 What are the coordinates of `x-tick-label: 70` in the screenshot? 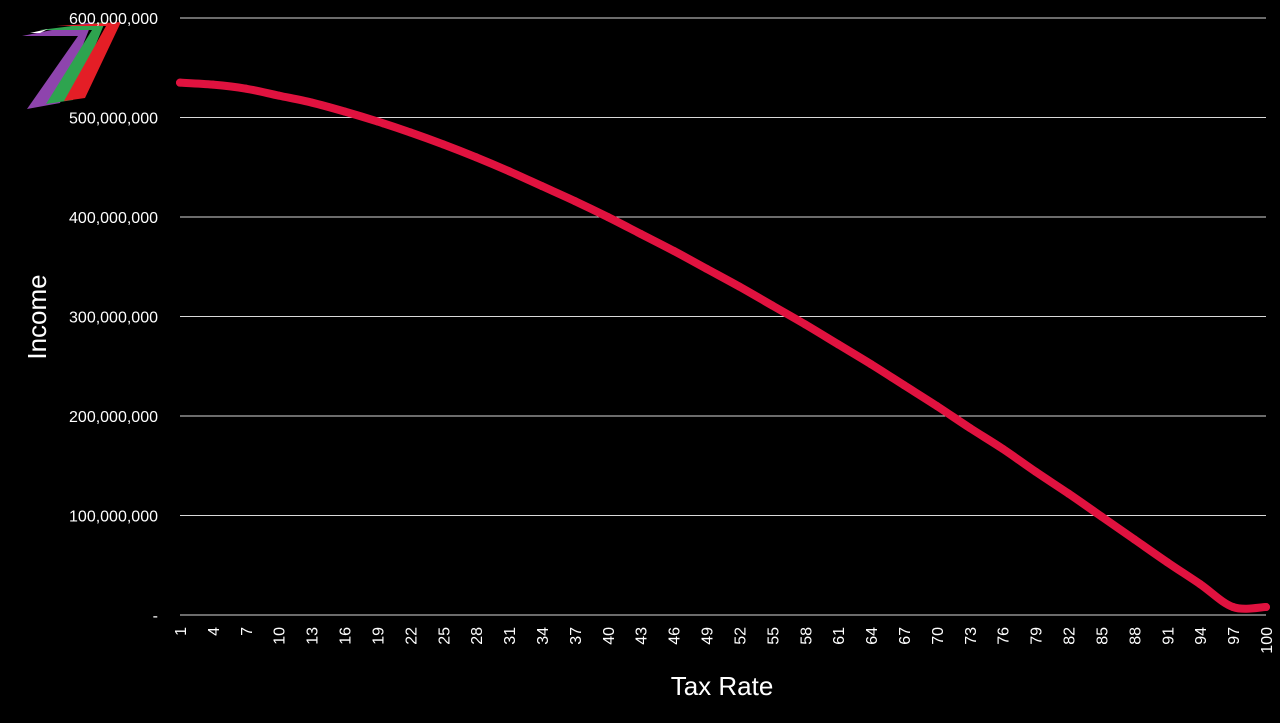 It's located at (938, 636).